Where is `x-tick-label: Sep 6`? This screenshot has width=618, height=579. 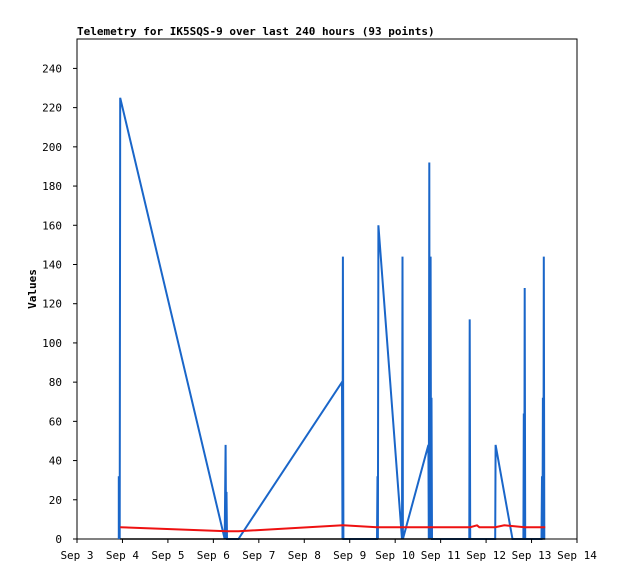
x-tick-label: Sep 6 is located at coordinates (213, 555).